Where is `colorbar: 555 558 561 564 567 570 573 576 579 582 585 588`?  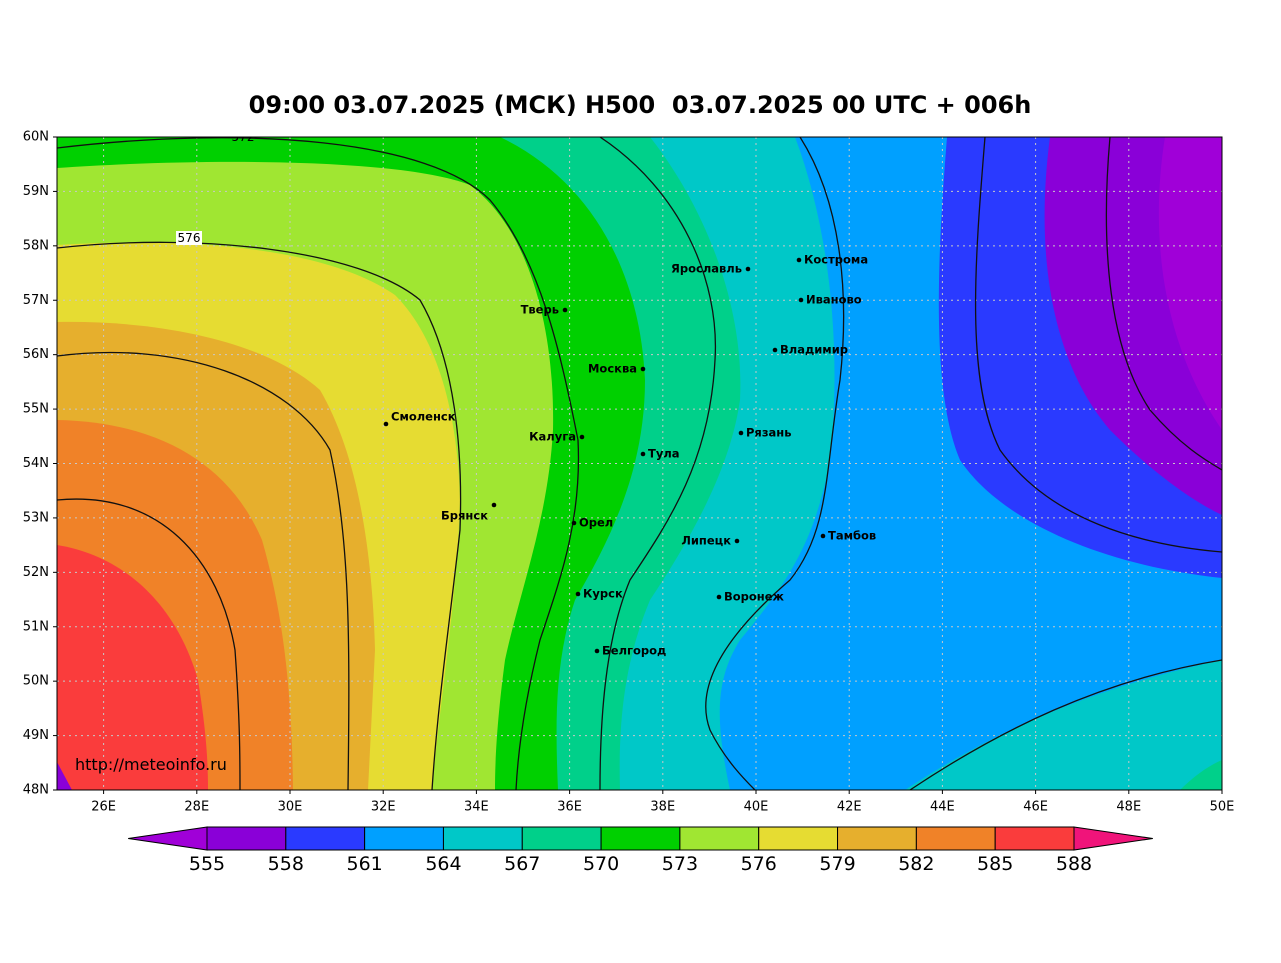 colorbar: 555 558 561 564 567 570 573 576 579 582 585 588 is located at coordinates (640, 850).